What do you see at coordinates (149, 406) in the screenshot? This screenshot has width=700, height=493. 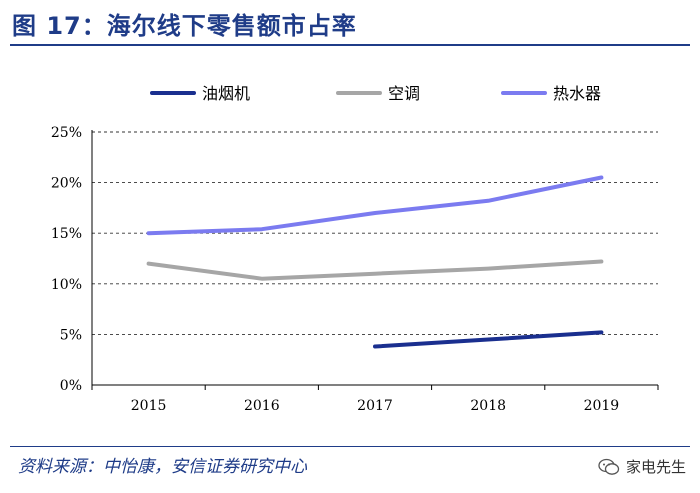 I see `x-tick-label: 2015` at bounding box center [149, 406].